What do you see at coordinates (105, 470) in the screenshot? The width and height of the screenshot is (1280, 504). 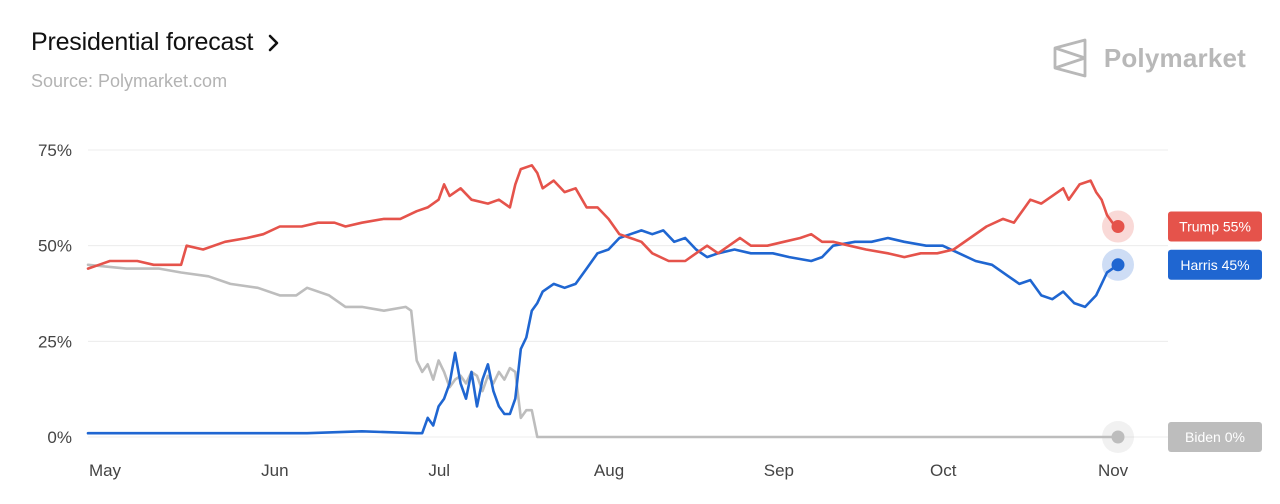 I see `x-tick-label: May` at bounding box center [105, 470].